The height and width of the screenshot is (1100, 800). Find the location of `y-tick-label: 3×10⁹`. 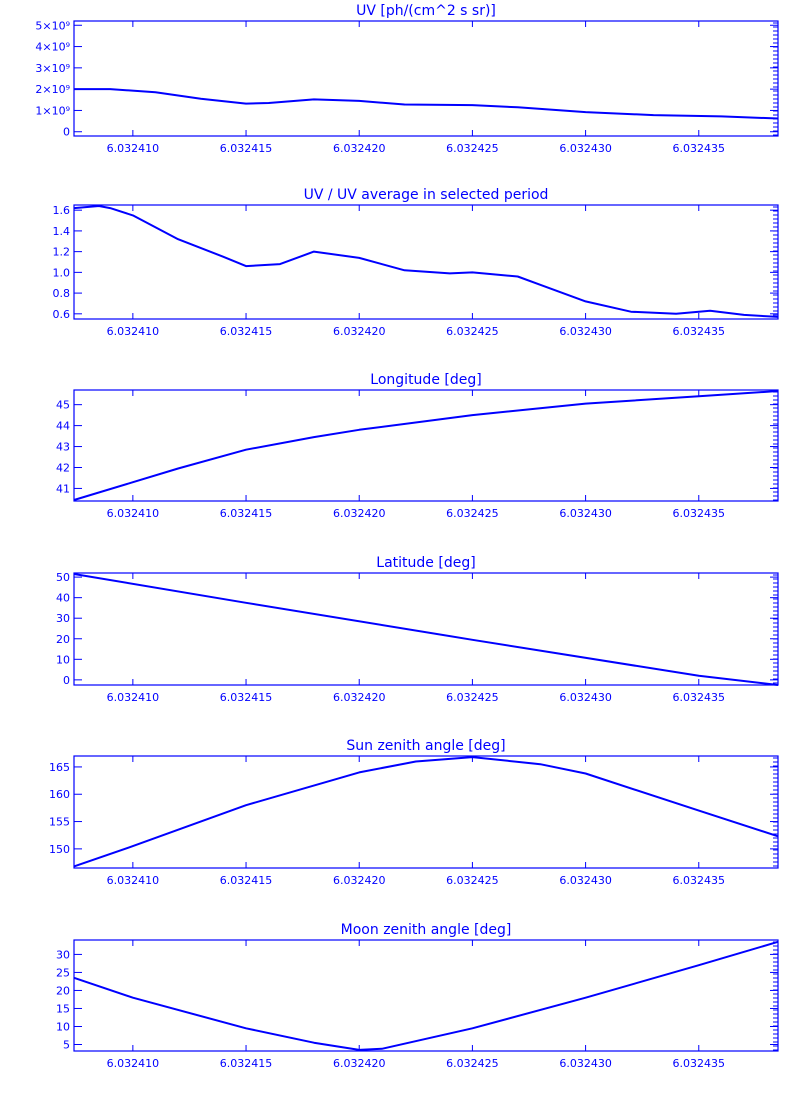

y-tick-label: 3×10⁹ is located at coordinates (52, 68).